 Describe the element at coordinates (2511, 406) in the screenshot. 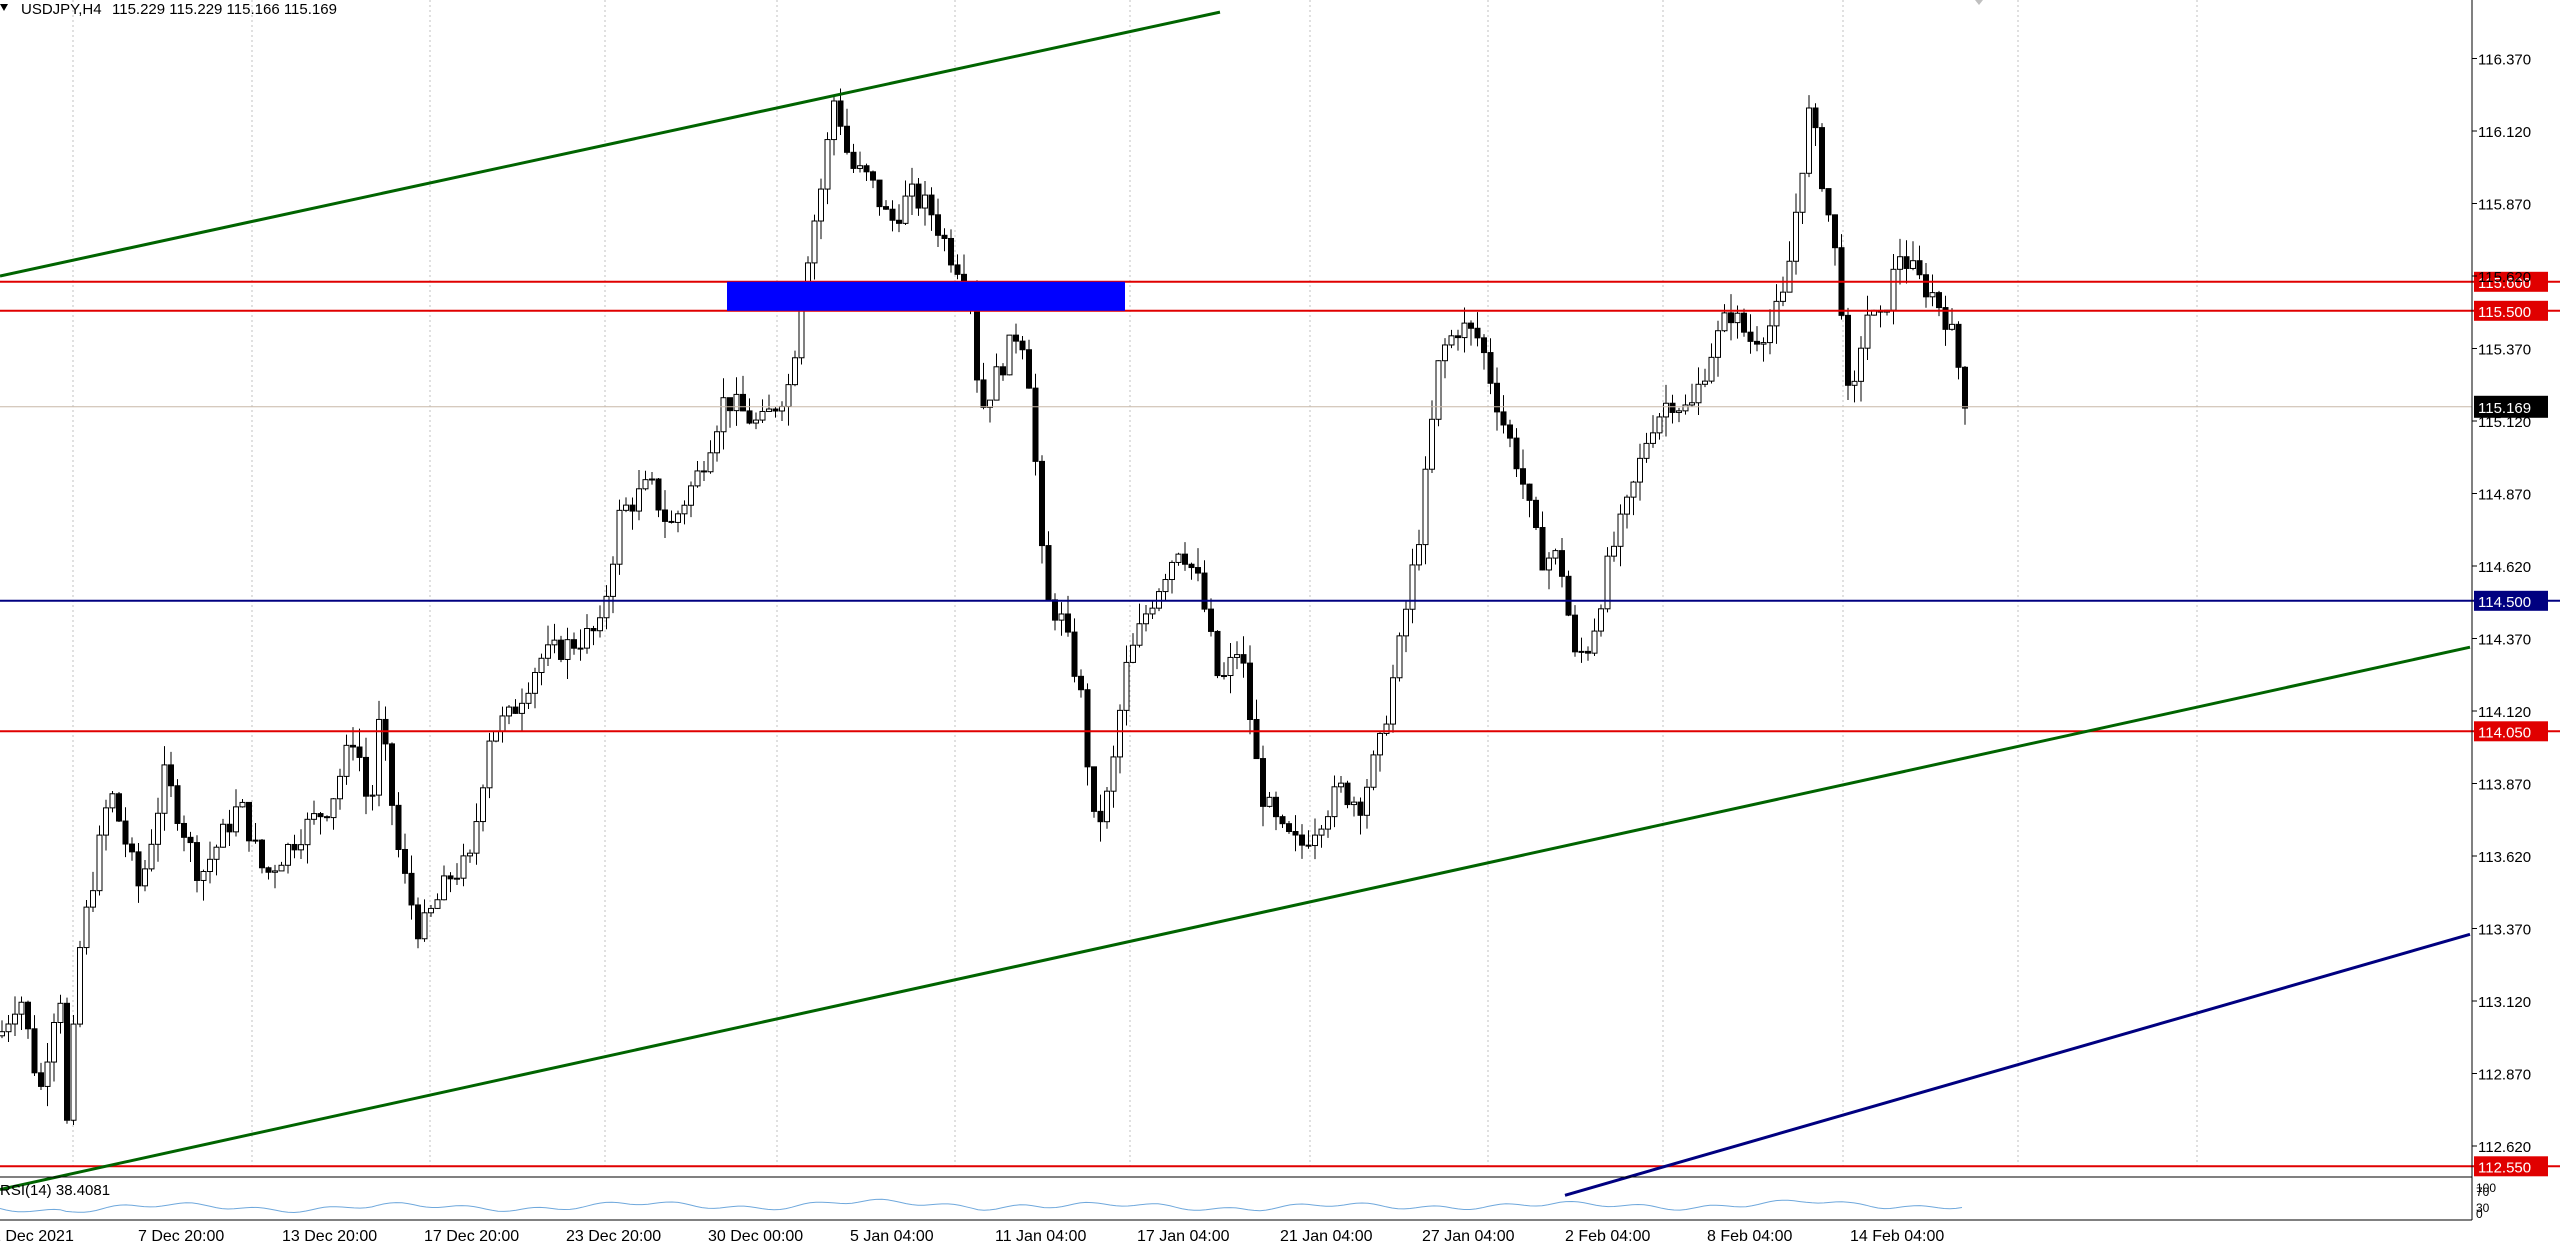

I see `current-price-tag` at that location.